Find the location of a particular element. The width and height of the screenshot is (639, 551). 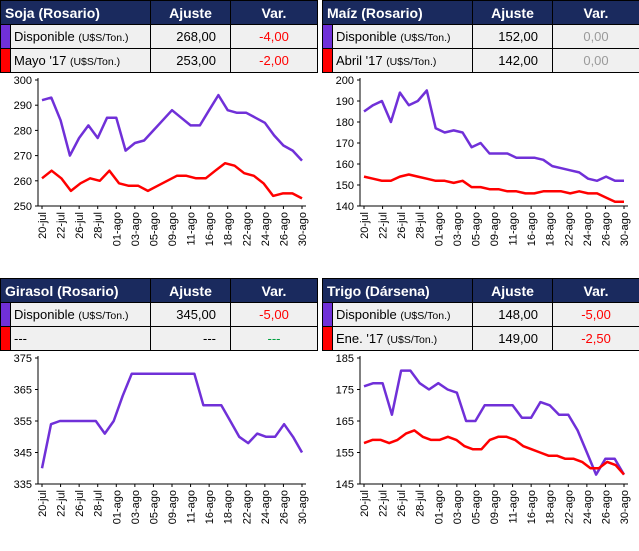

y-tick-label: 190 is located at coordinates (345, 102).